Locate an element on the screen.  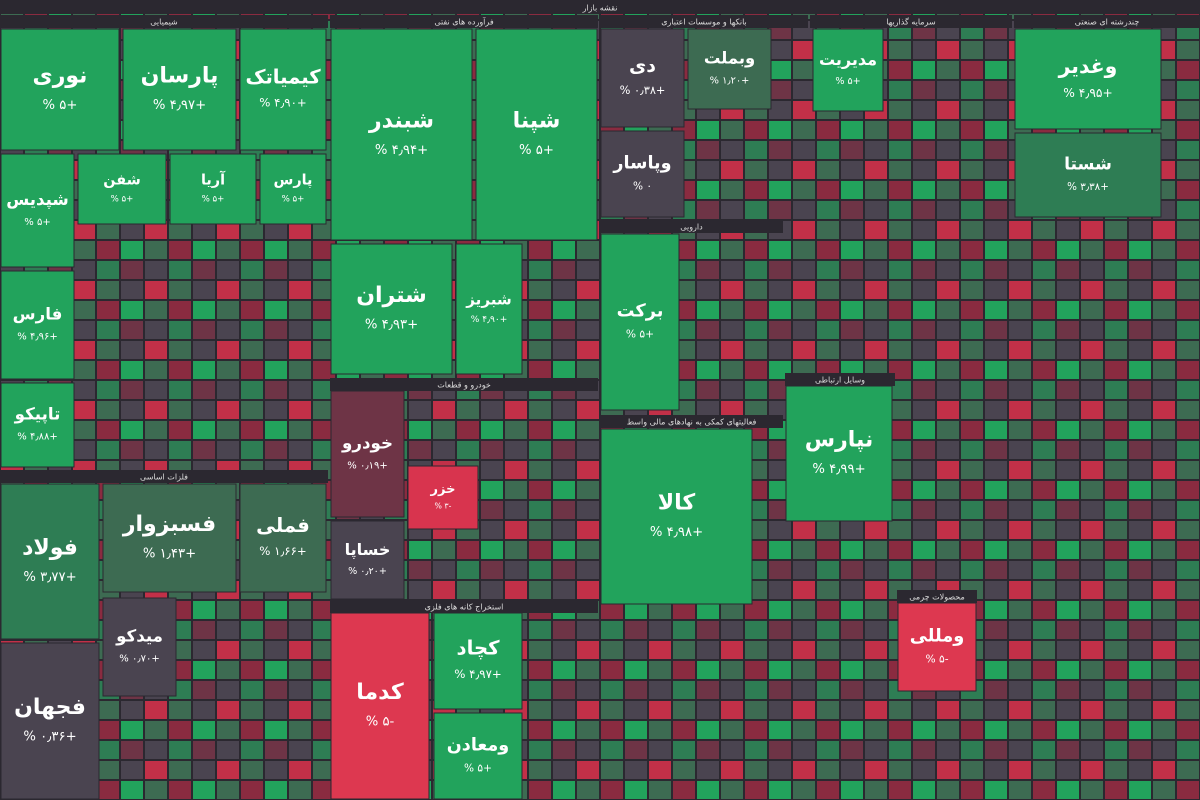
tile-change: +۴٫۹۶ % is located at coordinates (37, 337).